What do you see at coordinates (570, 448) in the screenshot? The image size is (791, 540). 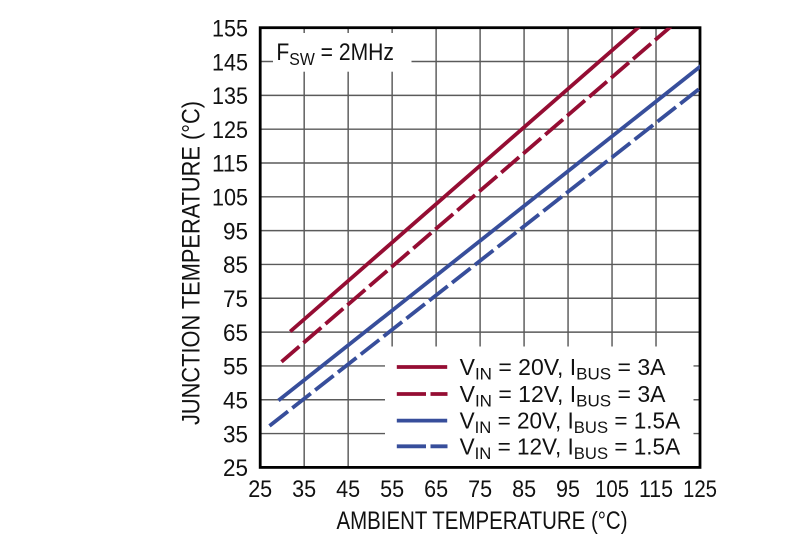 I see `svg-text: VIN = 12V, IBUS = 1.5A` at bounding box center [570, 448].